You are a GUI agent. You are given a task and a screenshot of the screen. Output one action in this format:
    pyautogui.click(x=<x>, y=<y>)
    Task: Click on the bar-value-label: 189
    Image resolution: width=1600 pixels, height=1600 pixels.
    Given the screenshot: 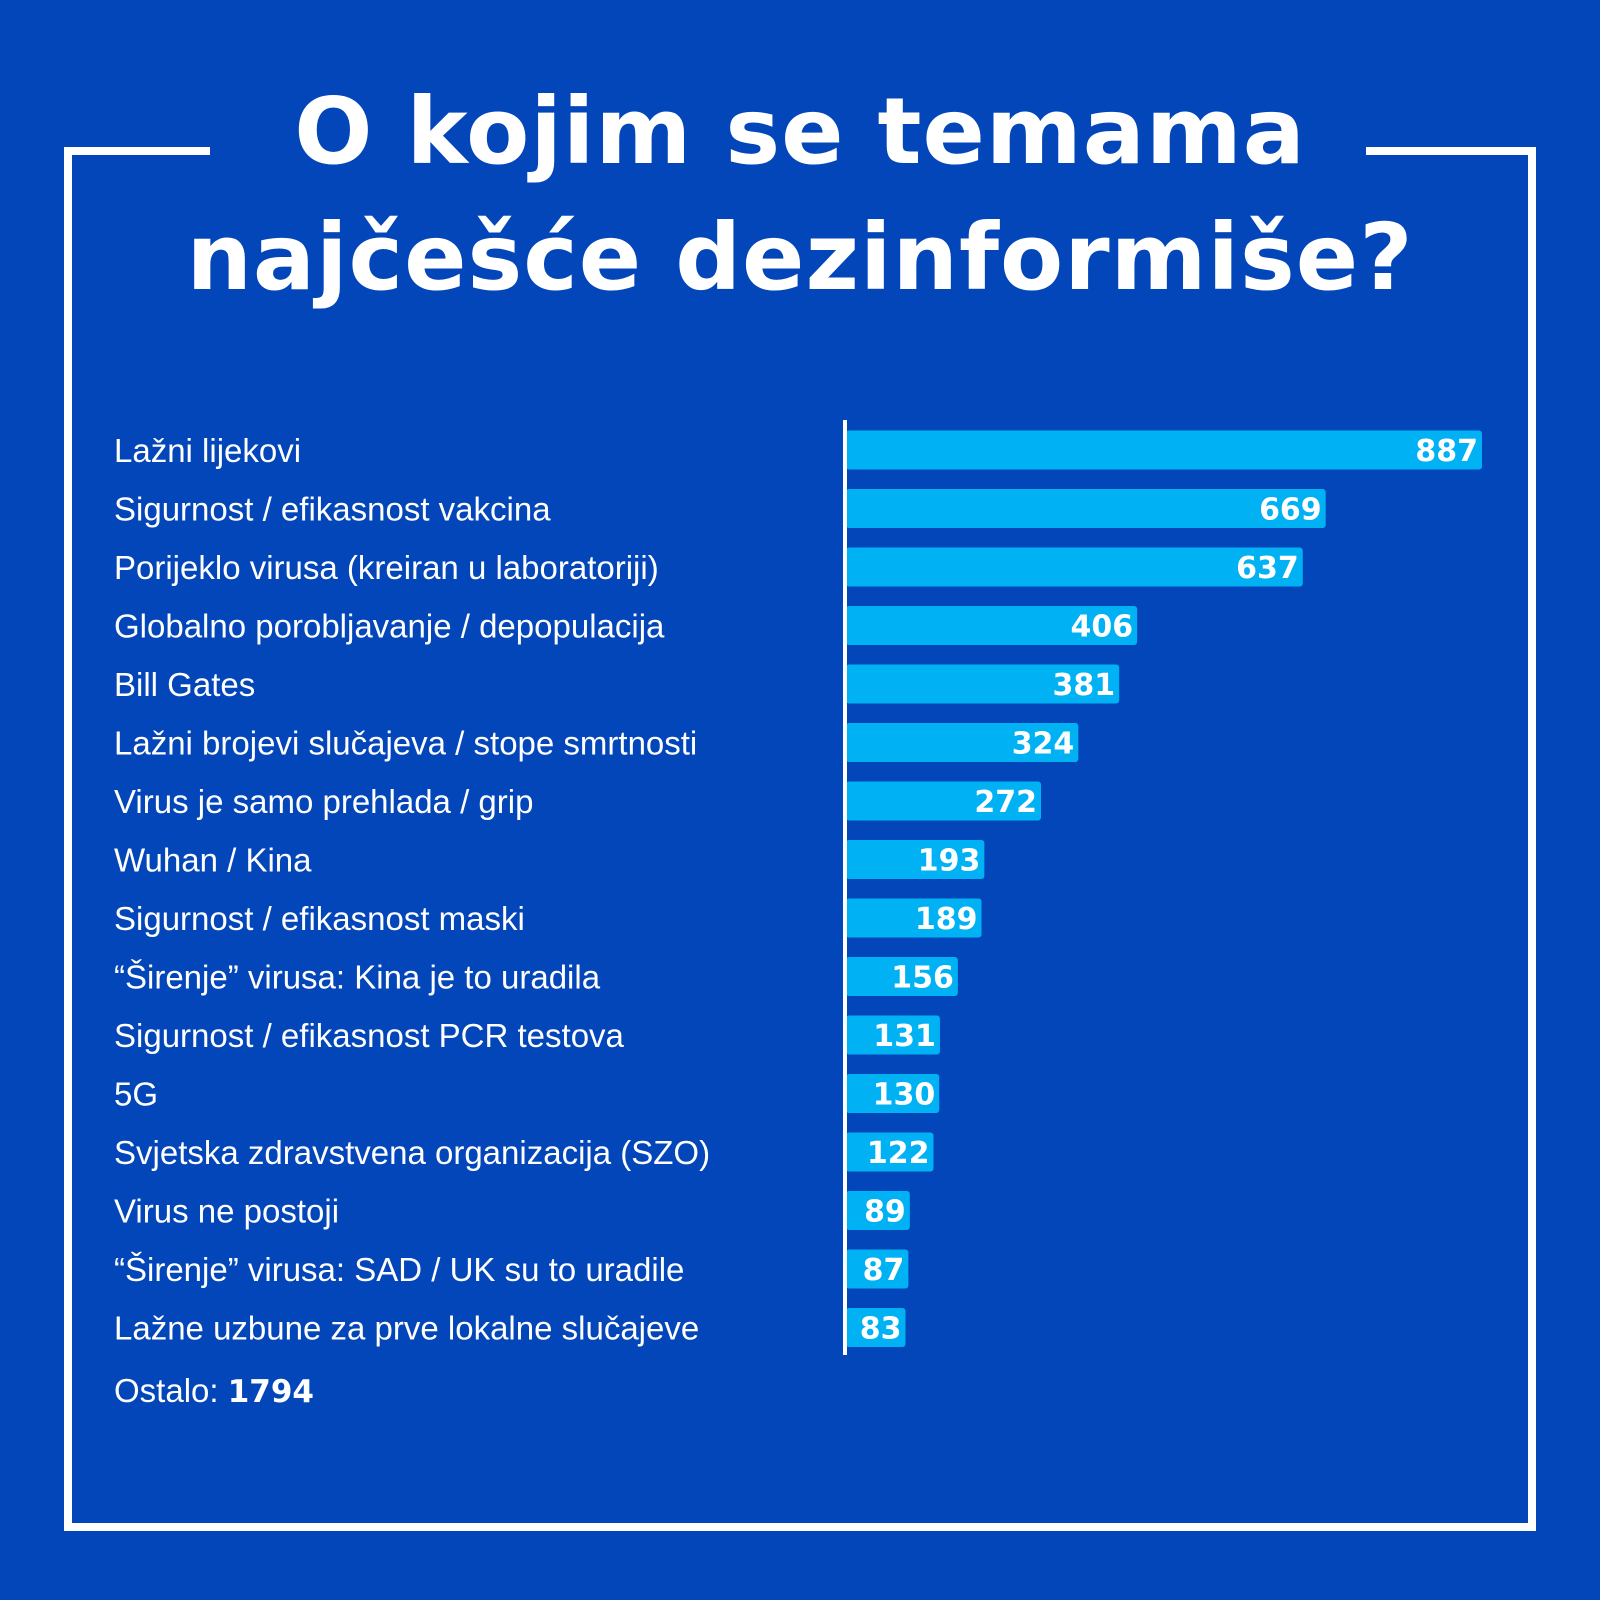 What is the action you would take?
    pyautogui.click(x=946, y=919)
    